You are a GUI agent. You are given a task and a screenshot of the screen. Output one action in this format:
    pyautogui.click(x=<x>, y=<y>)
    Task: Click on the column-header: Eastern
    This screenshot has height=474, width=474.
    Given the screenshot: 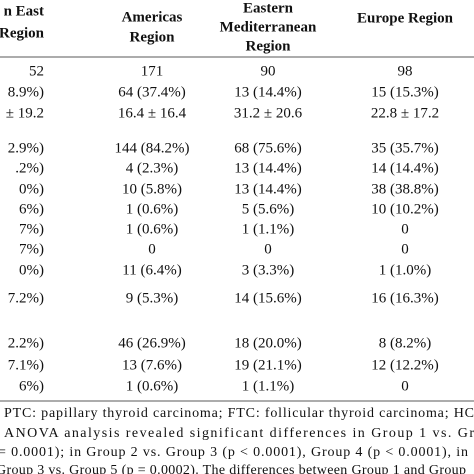 What is the action you would take?
    pyautogui.click(x=268, y=8)
    